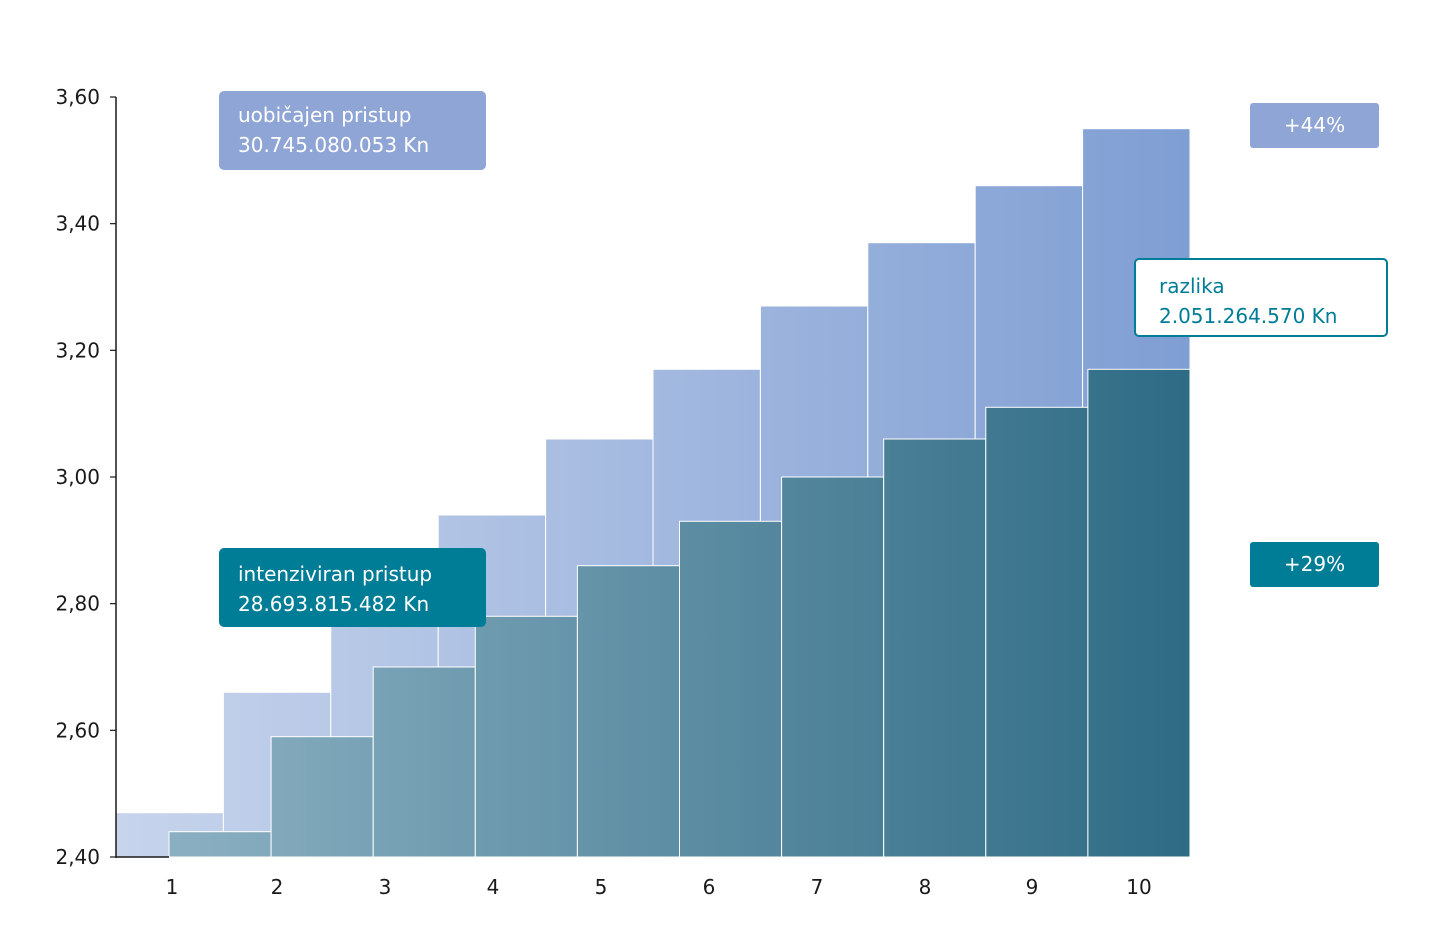  Describe the element at coordinates (493, 887) in the screenshot. I see `x-tick-label: 4` at that location.